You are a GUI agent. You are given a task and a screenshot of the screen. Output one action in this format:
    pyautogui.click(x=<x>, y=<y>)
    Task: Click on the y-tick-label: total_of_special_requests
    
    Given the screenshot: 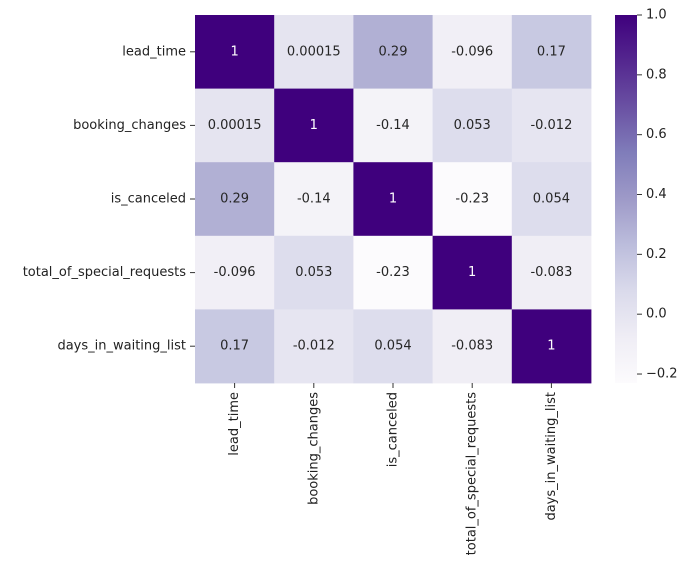 What is the action you would take?
    pyautogui.click(x=105, y=272)
    